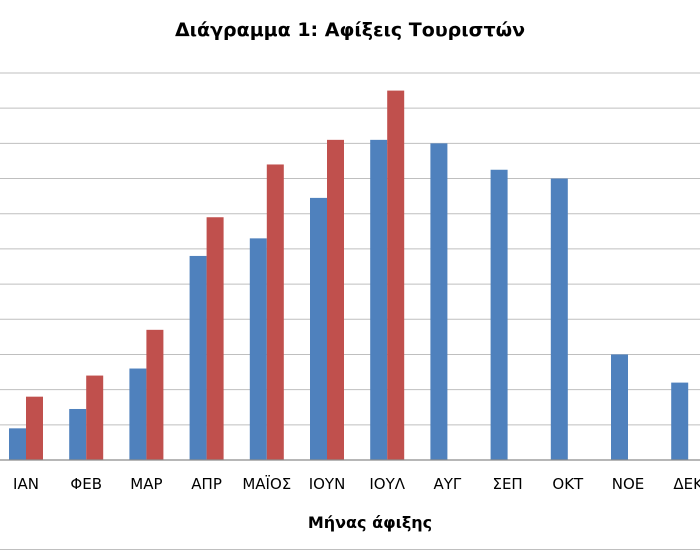  What do you see at coordinates (146, 484) in the screenshot?
I see `x-tick-label: ΜΑΡ` at bounding box center [146, 484].